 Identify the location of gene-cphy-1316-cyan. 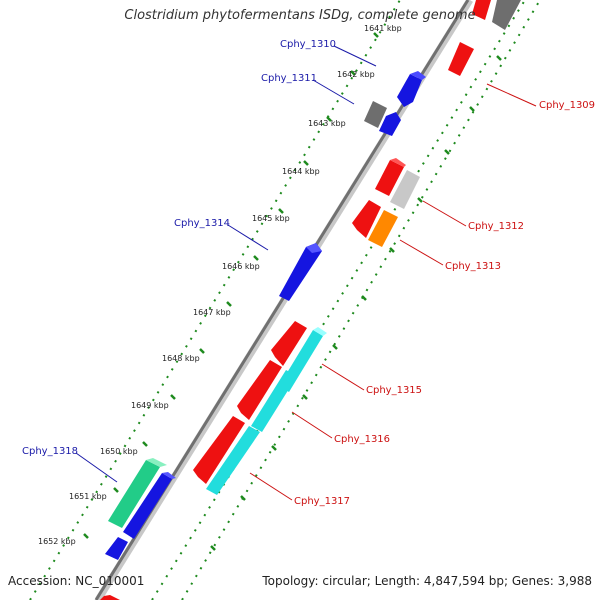
(274, 401).